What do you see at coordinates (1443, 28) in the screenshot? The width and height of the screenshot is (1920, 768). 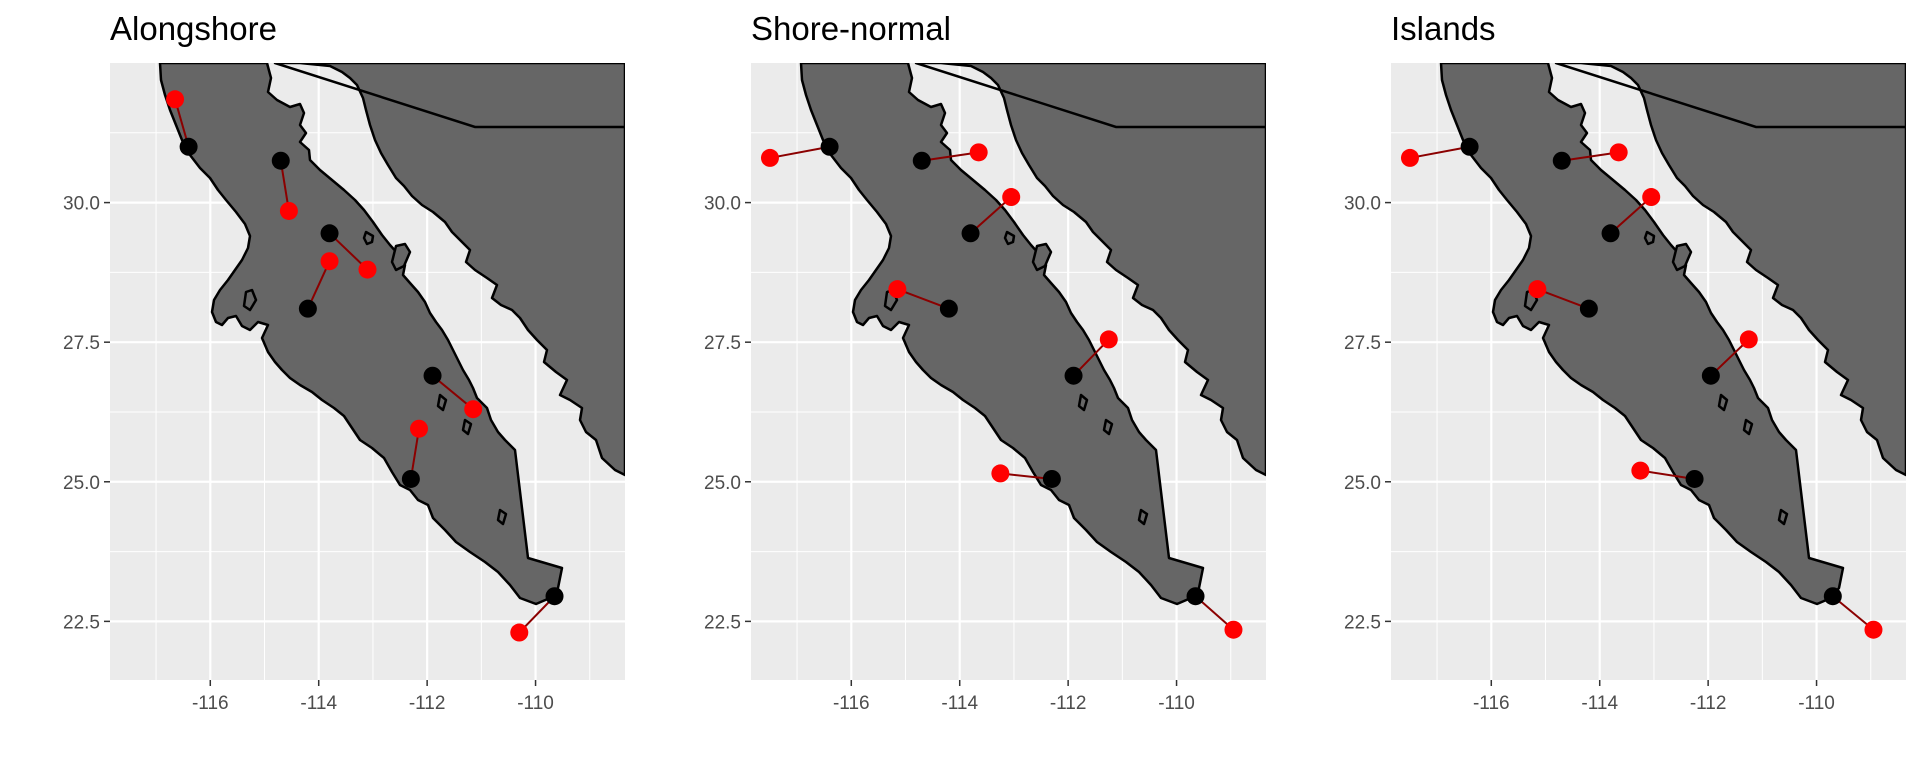 I see `panel-title: Islands` at bounding box center [1443, 28].